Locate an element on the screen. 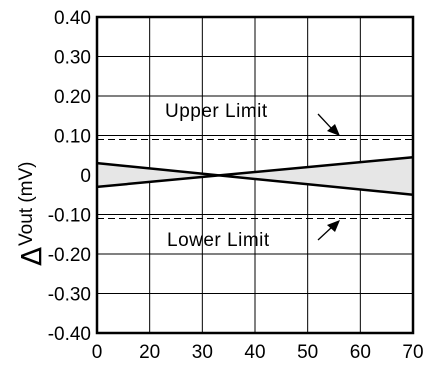 The height and width of the screenshot is (367, 425). y-axis-label-symbol: Δ is located at coordinates (31, 256).